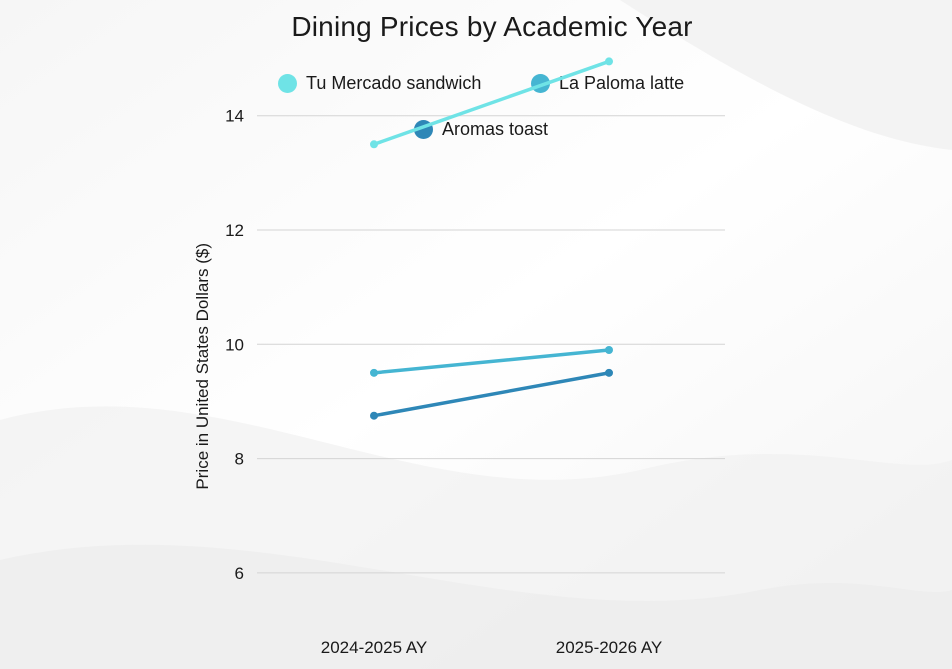  What do you see at coordinates (622, 83) in the screenshot?
I see `legend-label-la-paloma-latte: La Paloma latte` at bounding box center [622, 83].